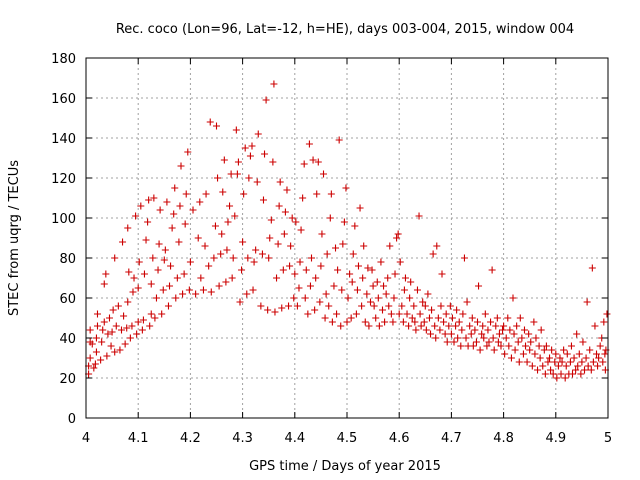 This screenshot has height=480, width=640. What do you see at coordinates (63, 59) in the screenshot?
I see `y-tick-label: 180` at bounding box center [63, 59].